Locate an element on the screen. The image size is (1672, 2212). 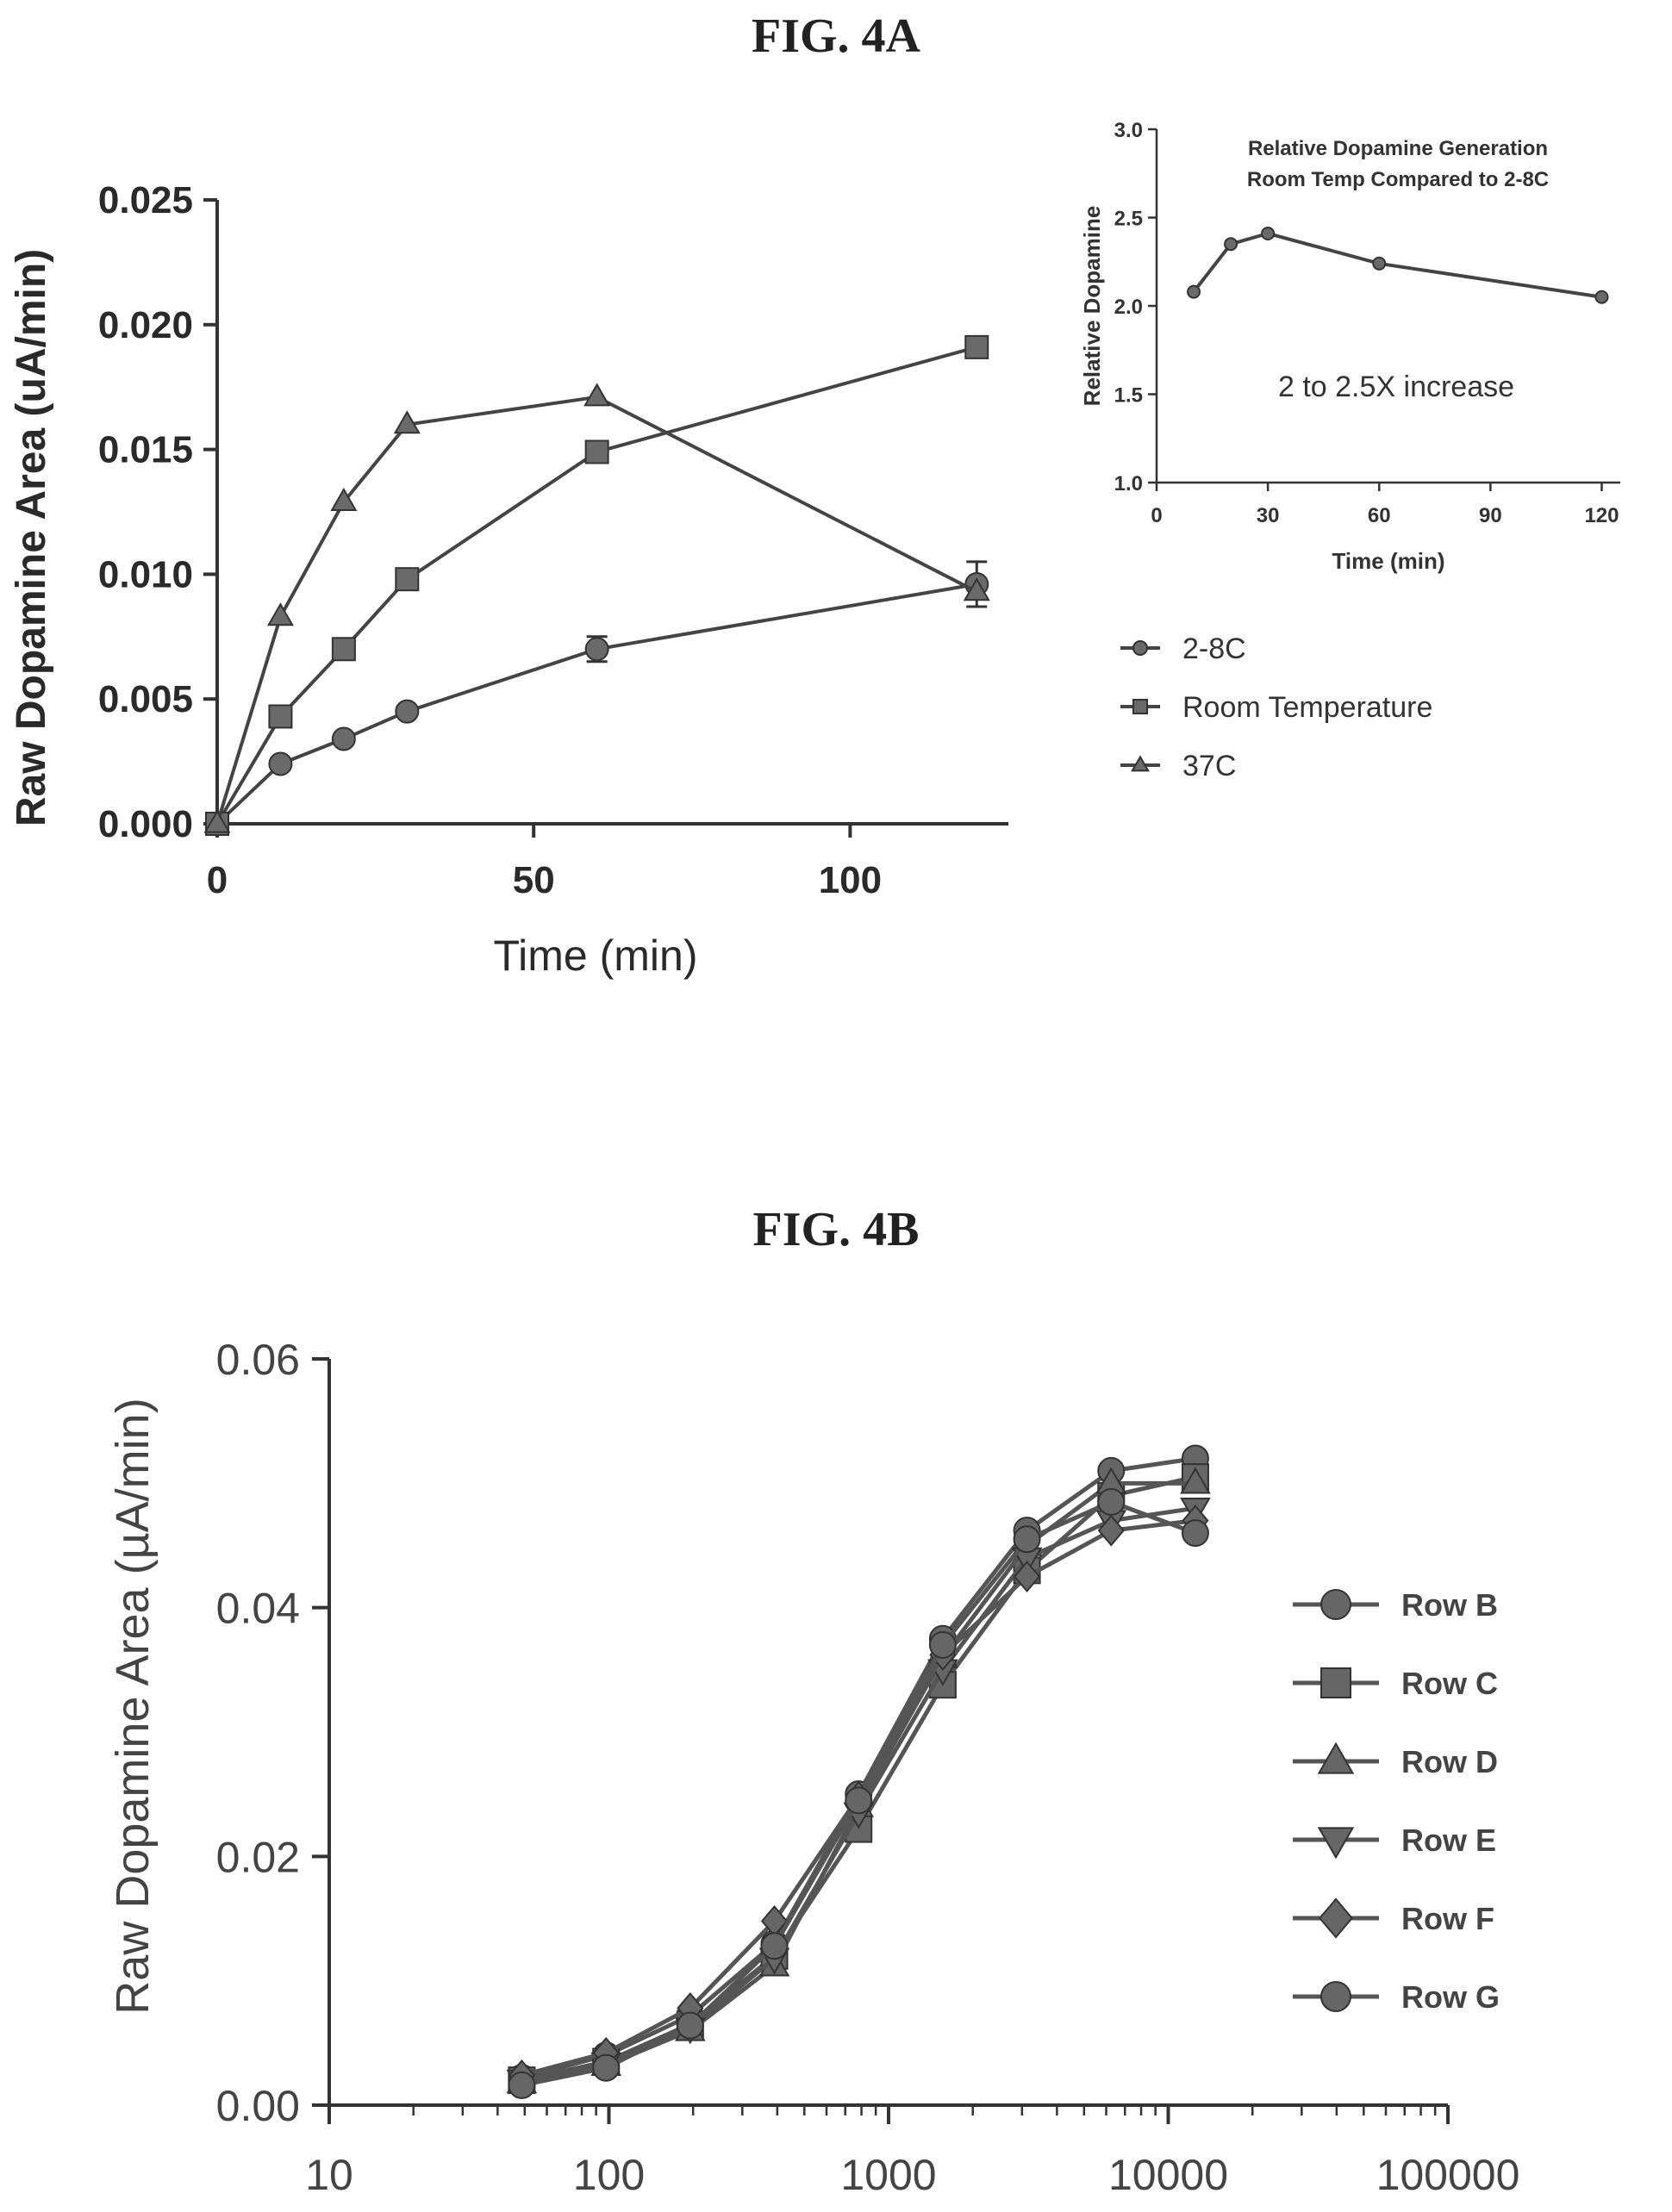
figure-4b-title: FIG. 4B is located at coordinates (836, 1230).